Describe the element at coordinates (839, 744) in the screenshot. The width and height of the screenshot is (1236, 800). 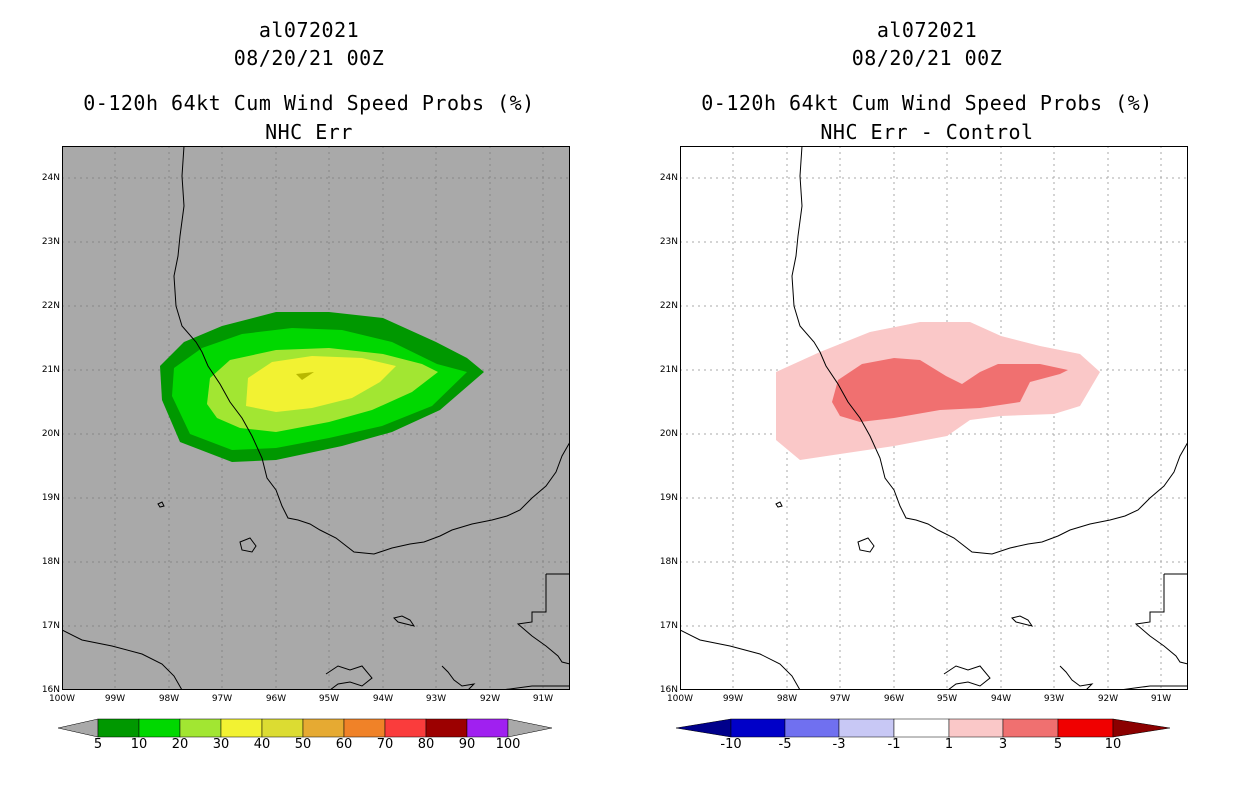
I see `colorbar-label: -3` at that location.